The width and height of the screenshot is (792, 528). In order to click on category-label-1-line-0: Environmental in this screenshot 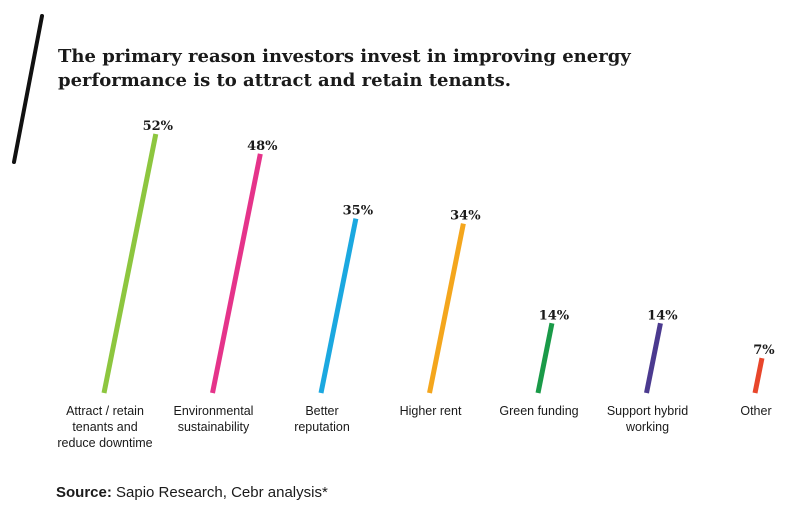, I will do `click(214, 411)`.